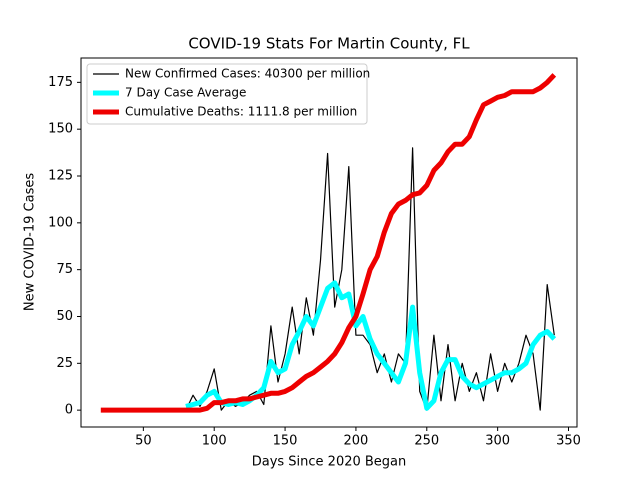  What do you see at coordinates (64, 269) in the screenshot?
I see `y-tick-label: 75` at bounding box center [64, 269].